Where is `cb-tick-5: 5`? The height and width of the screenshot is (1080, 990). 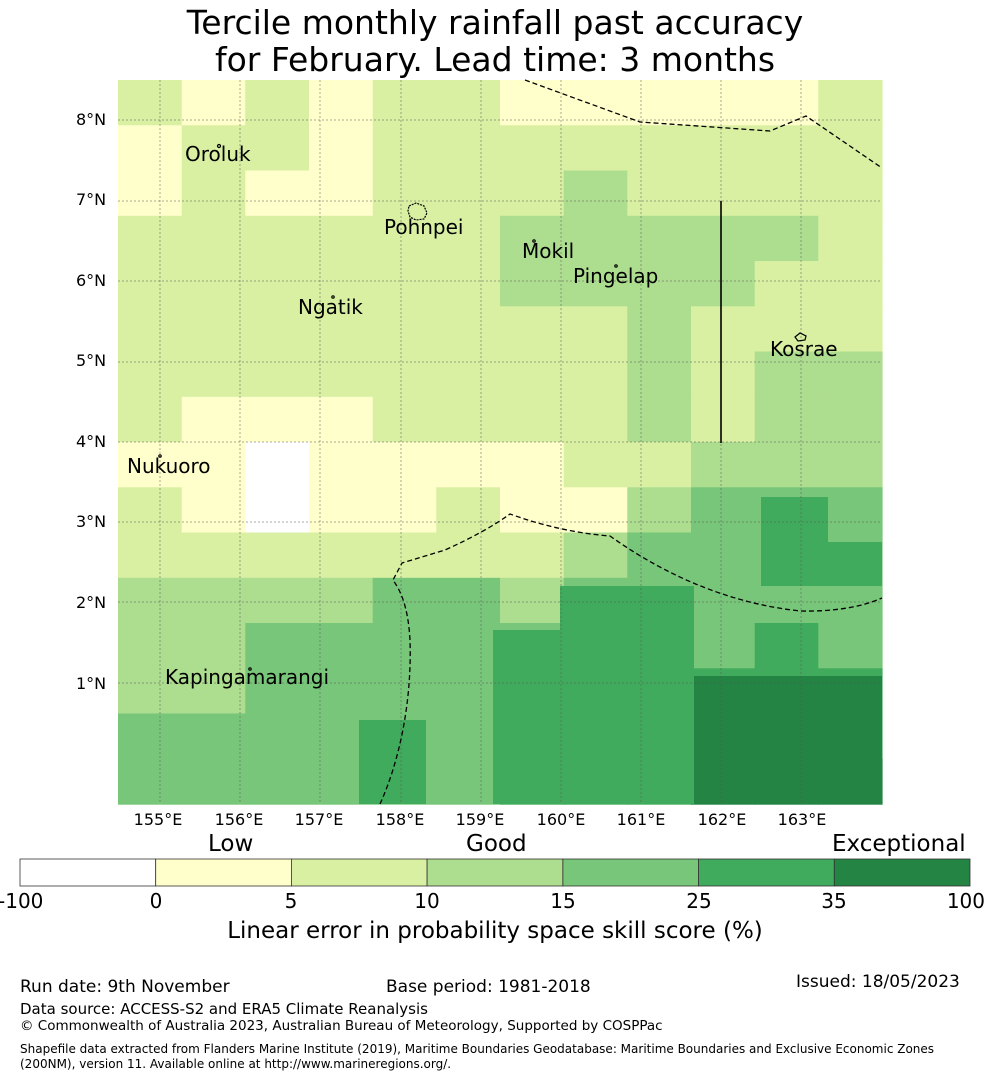
cb-tick-5: 5 is located at coordinates (291, 901).